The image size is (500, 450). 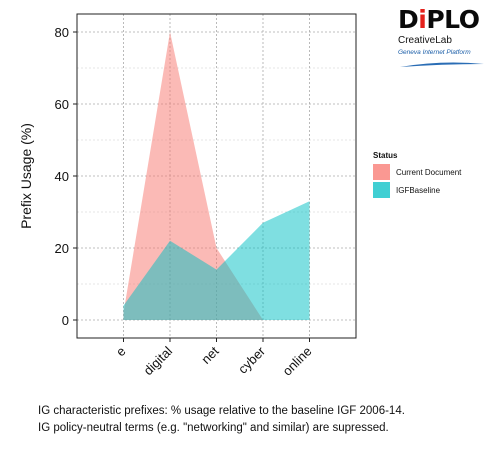 What do you see at coordinates (434, 52) in the screenshot?
I see `logo-tagline: Geneva Internet Platform` at bounding box center [434, 52].